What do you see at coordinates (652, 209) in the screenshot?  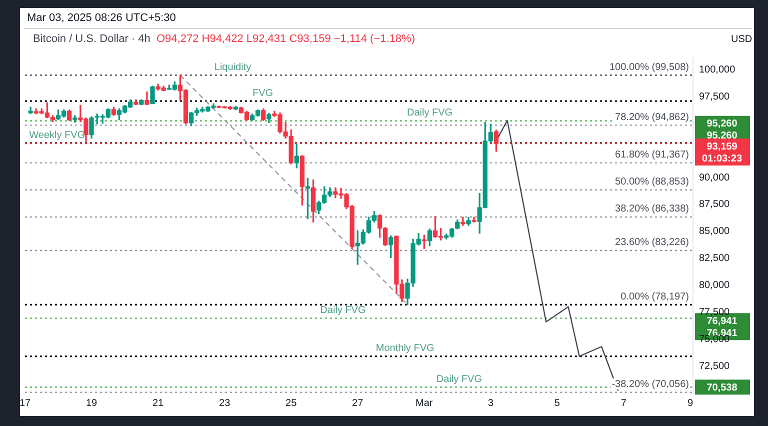 I see `ref-line-label: 38.20% (86,338)` at bounding box center [652, 209].